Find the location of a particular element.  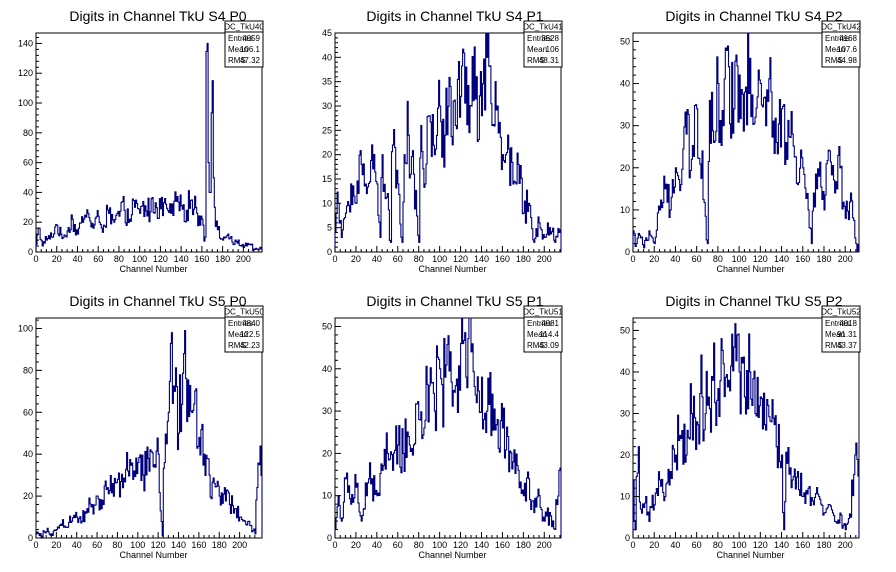

stats-entries-value: 4081 is located at coordinates (550, 323).